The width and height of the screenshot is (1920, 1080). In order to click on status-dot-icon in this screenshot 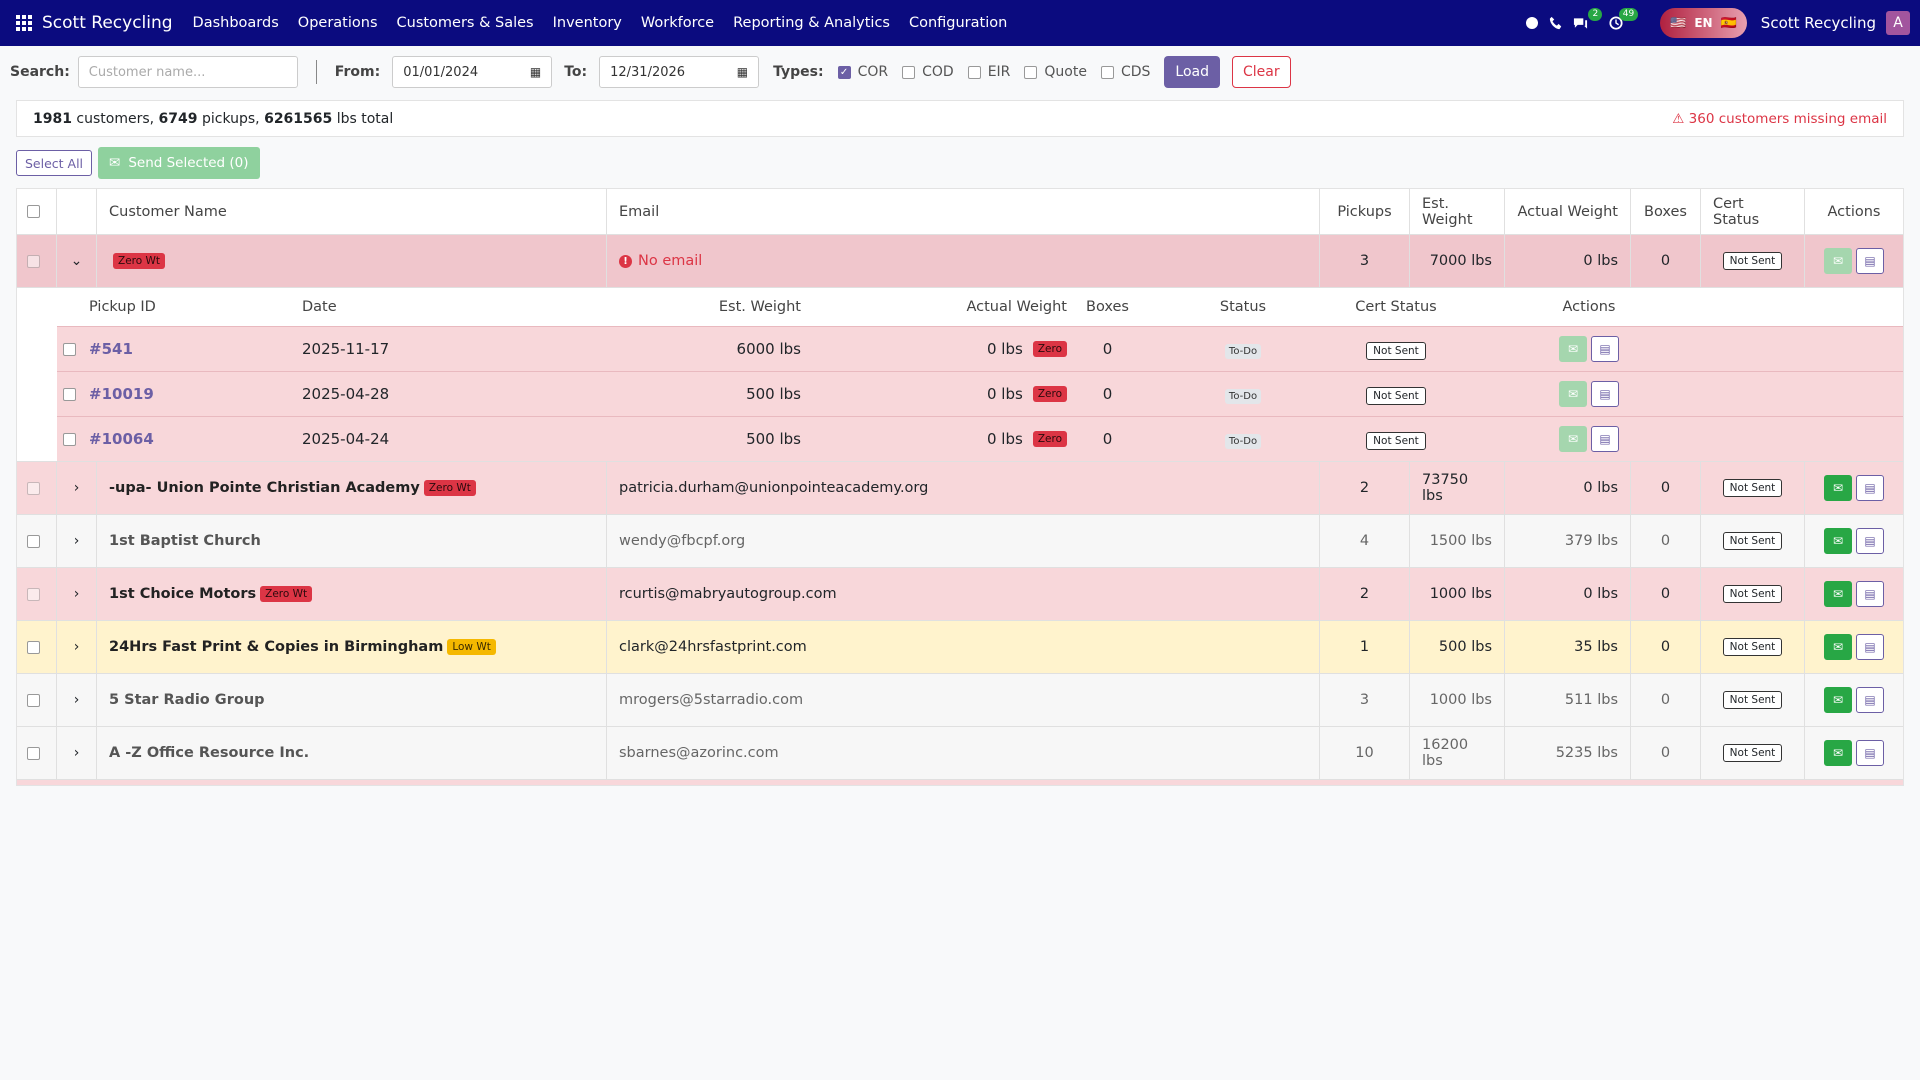, I will do `click(1532, 23)`.